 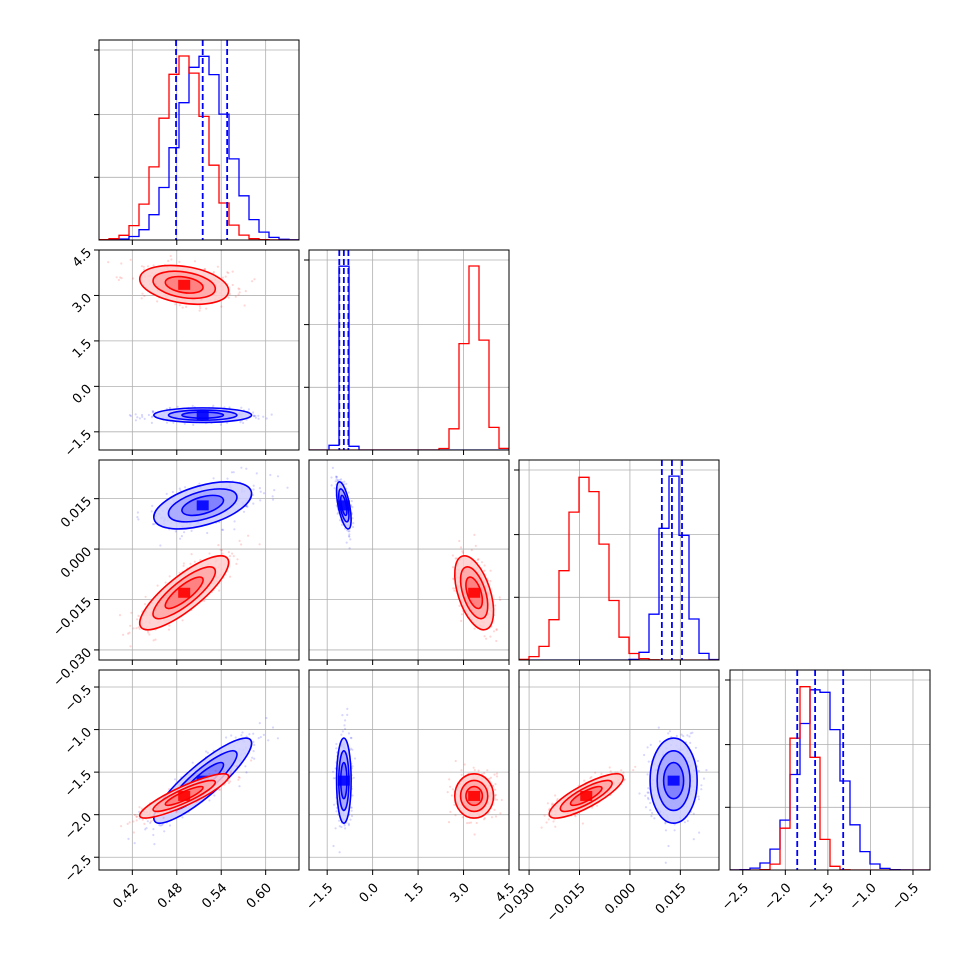 I want to click on histogram-panel, so click(x=619, y=560).